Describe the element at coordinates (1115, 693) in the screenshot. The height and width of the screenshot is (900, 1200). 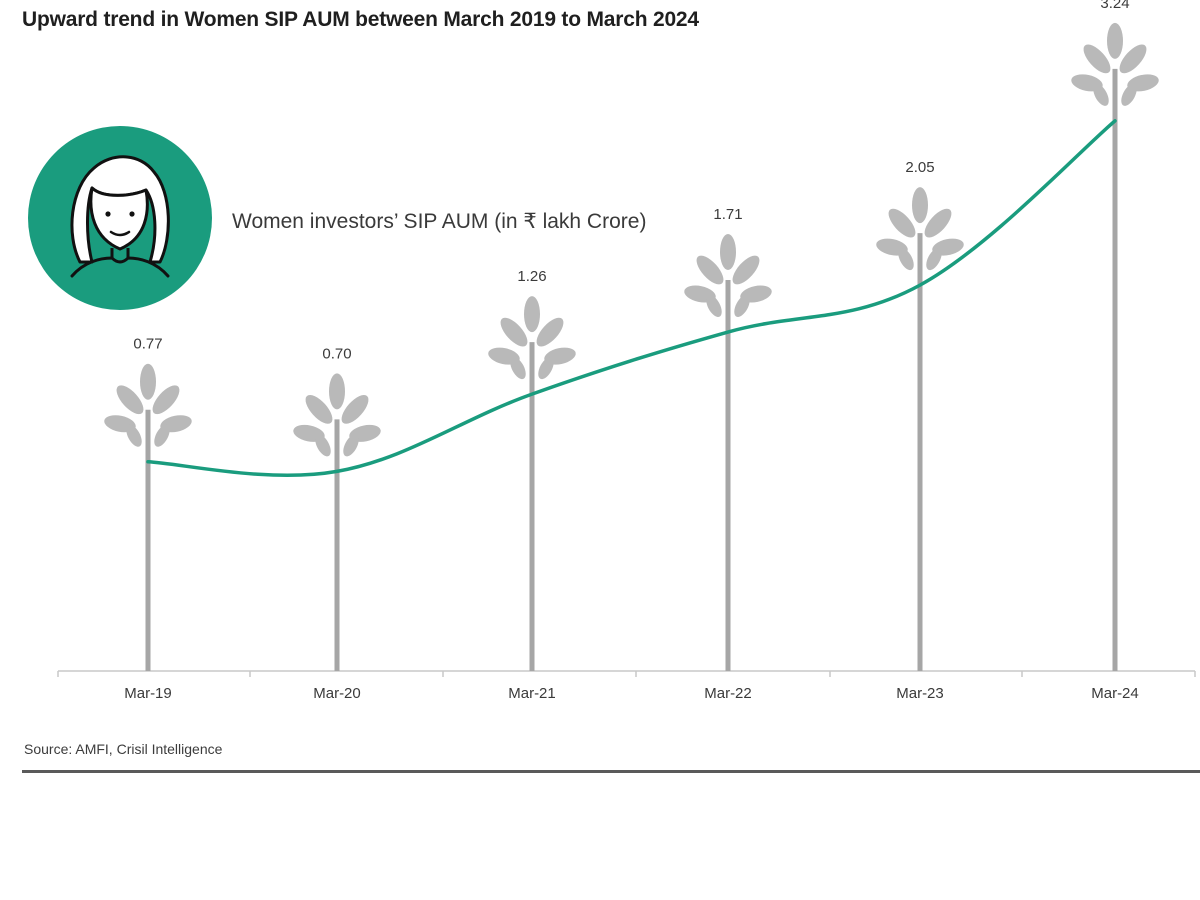
I see `x-tick-label: Mar-24` at that location.